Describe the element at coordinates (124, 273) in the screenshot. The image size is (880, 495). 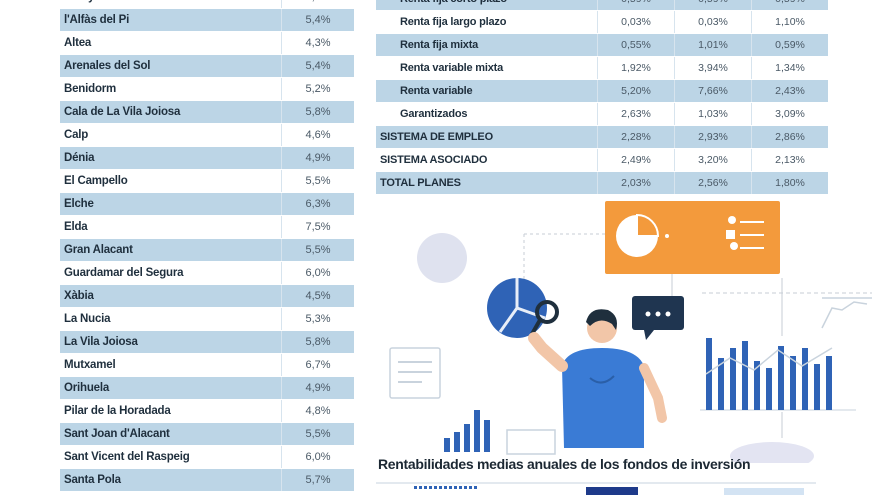
I see `municipality-name: Guardamar del Segura` at that location.